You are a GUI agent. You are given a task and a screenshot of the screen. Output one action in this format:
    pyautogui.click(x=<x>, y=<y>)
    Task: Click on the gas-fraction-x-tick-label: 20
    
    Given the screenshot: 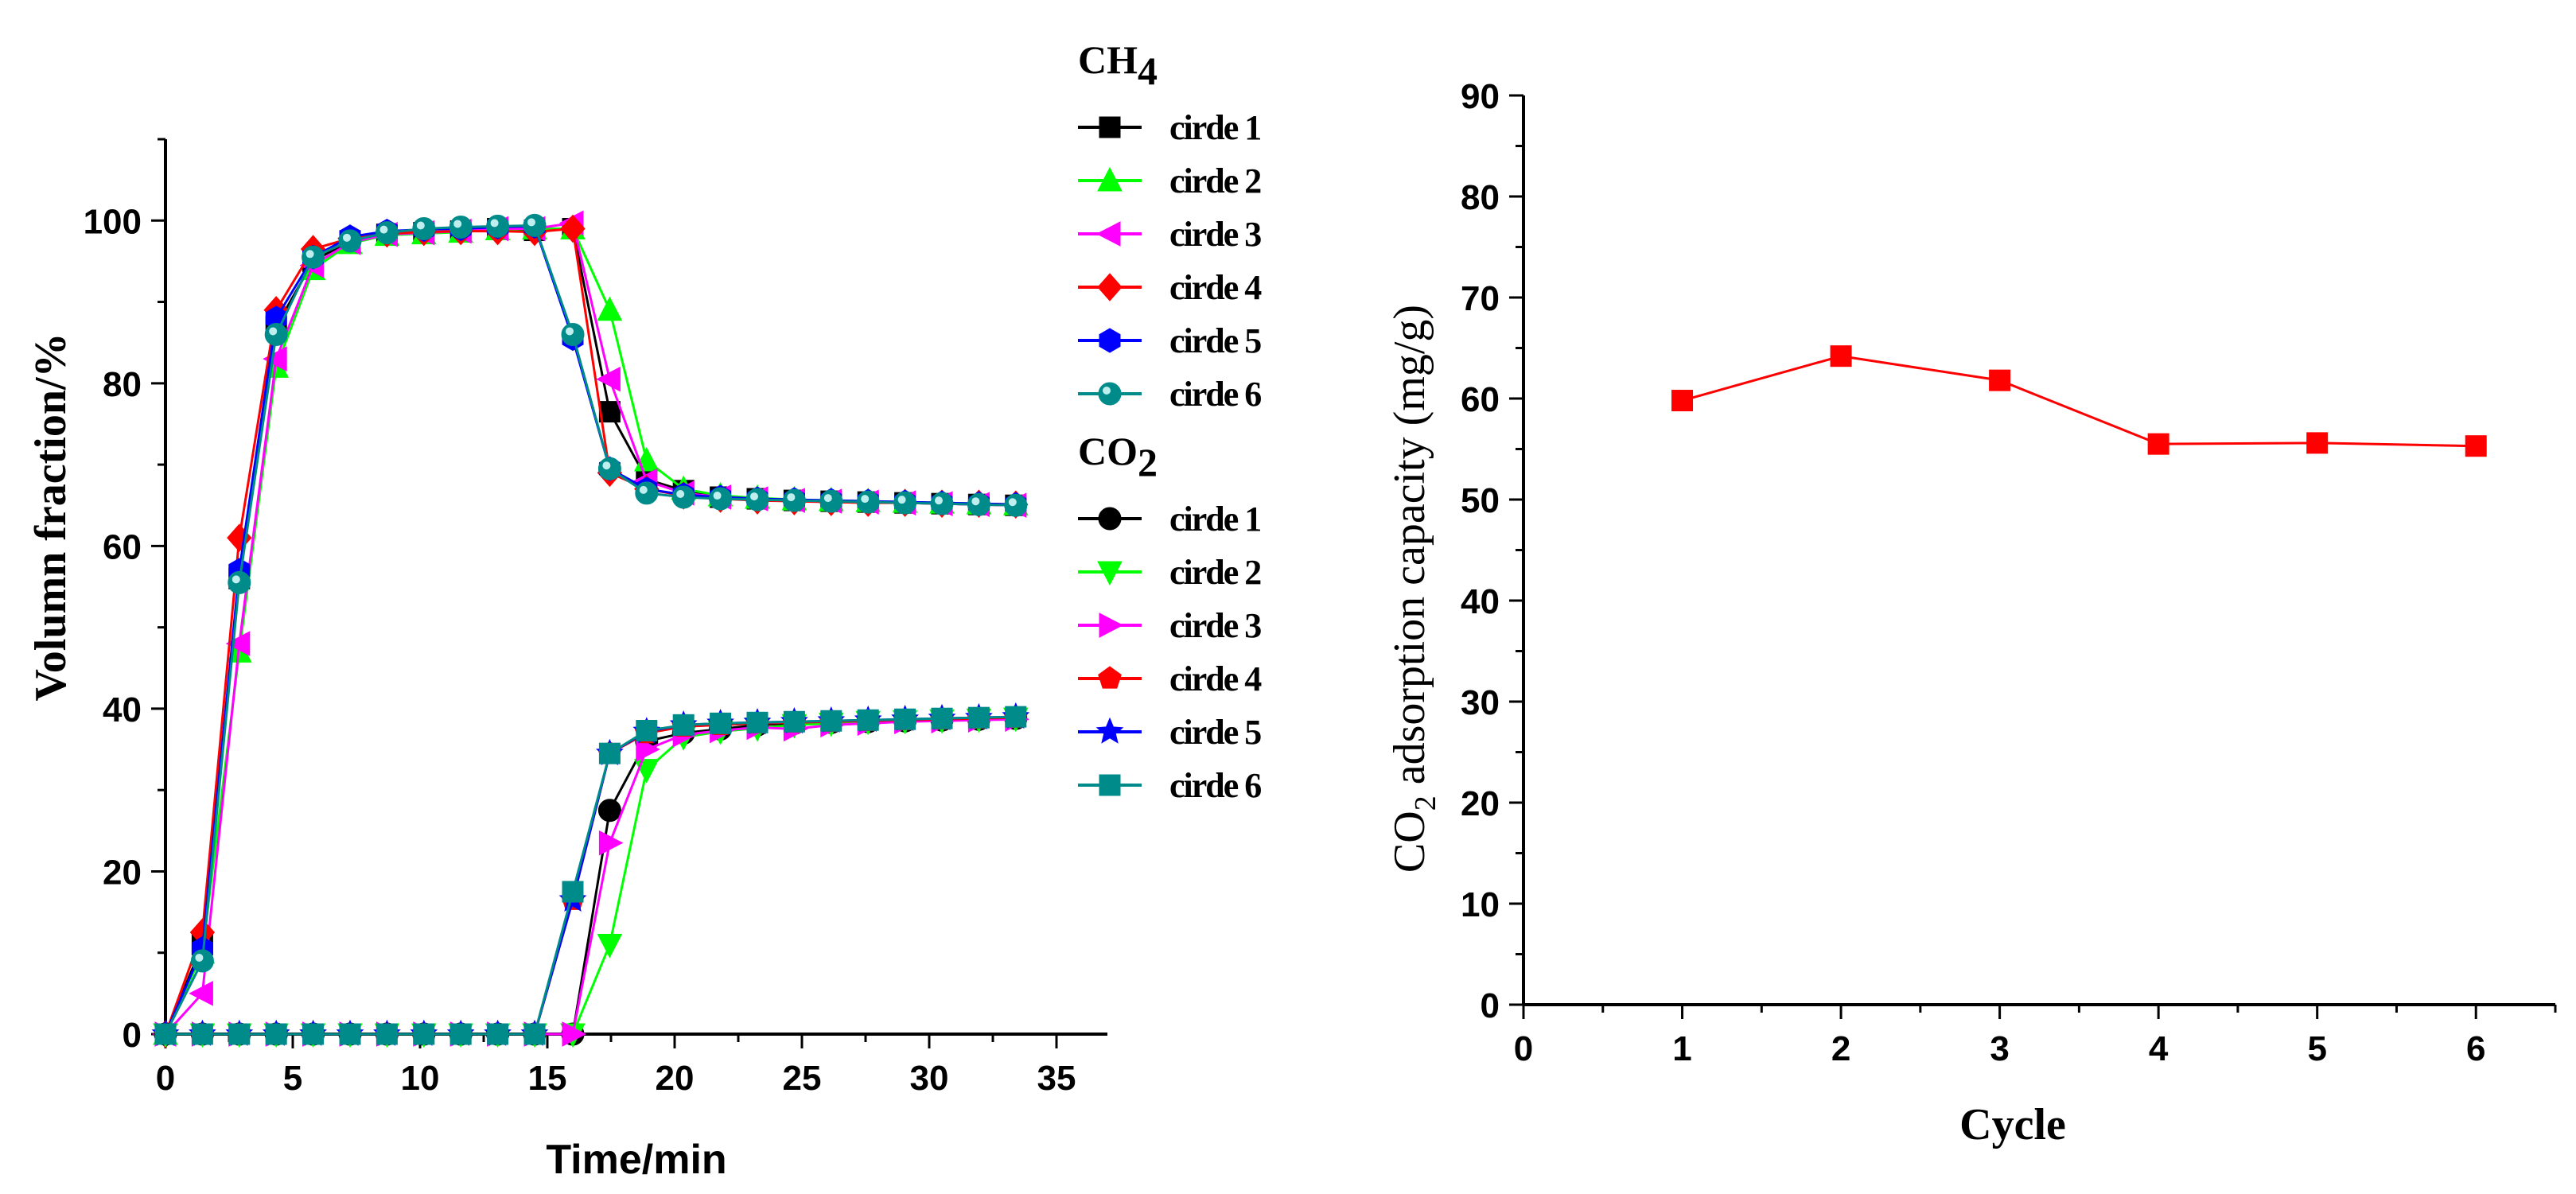 What is the action you would take?
    pyautogui.click(x=676, y=1078)
    